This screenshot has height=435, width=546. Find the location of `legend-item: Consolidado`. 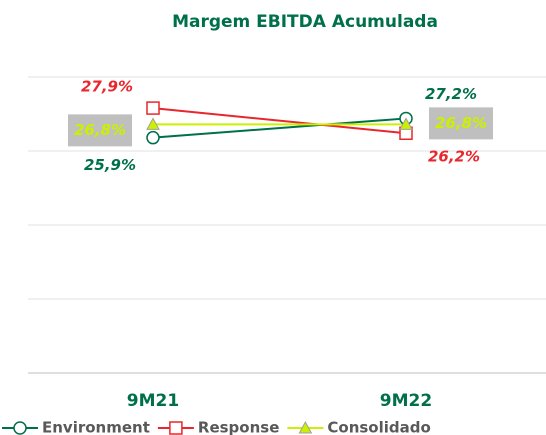

legend-item: Consolidado is located at coordinates (359, 427).